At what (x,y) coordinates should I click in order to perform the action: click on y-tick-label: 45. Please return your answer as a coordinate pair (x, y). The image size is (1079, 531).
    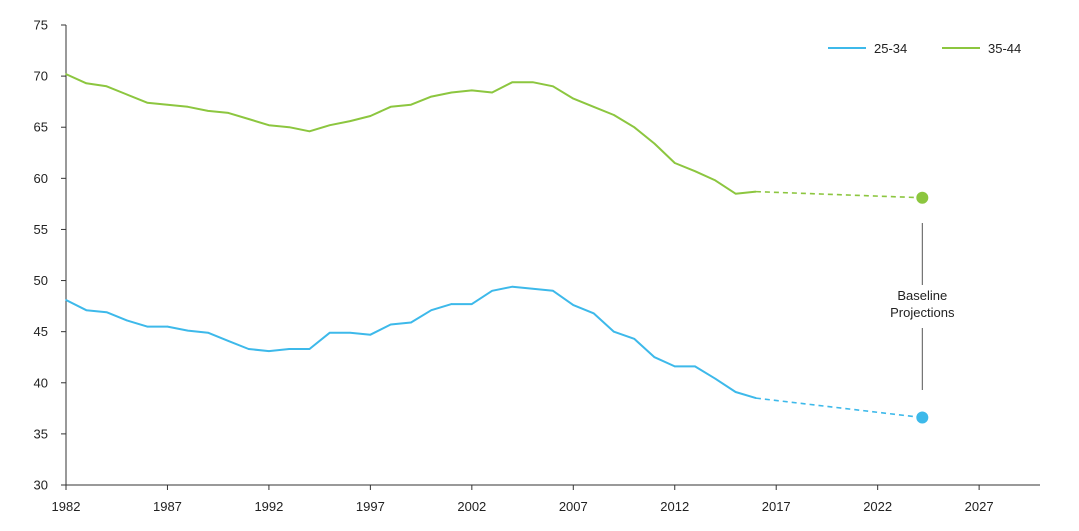
    Looking at the image, I should click on (41, 331).